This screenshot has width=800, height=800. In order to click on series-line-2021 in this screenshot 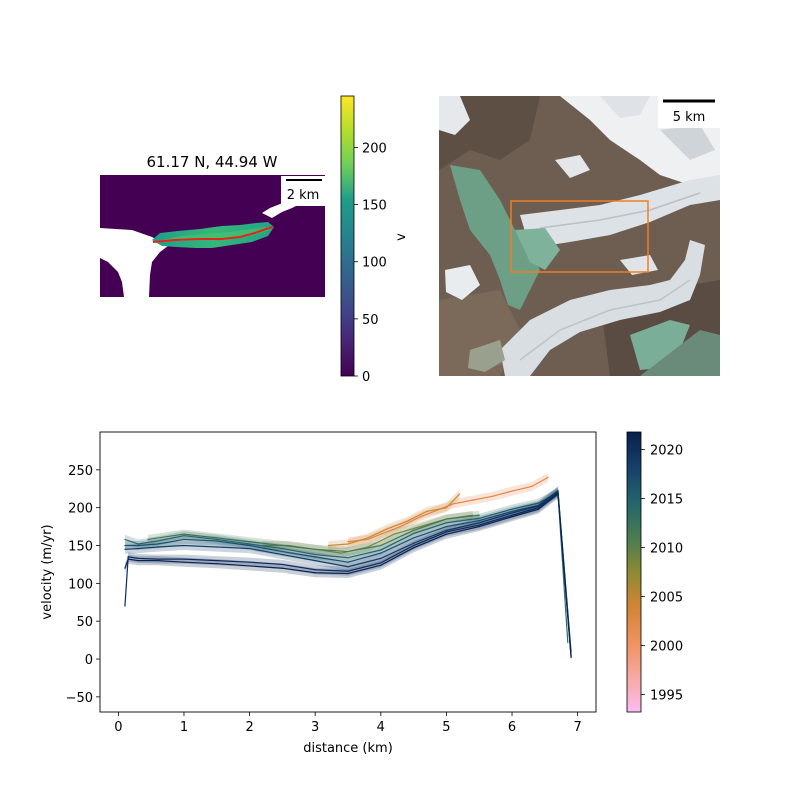, I will do `click(348, 575)`.